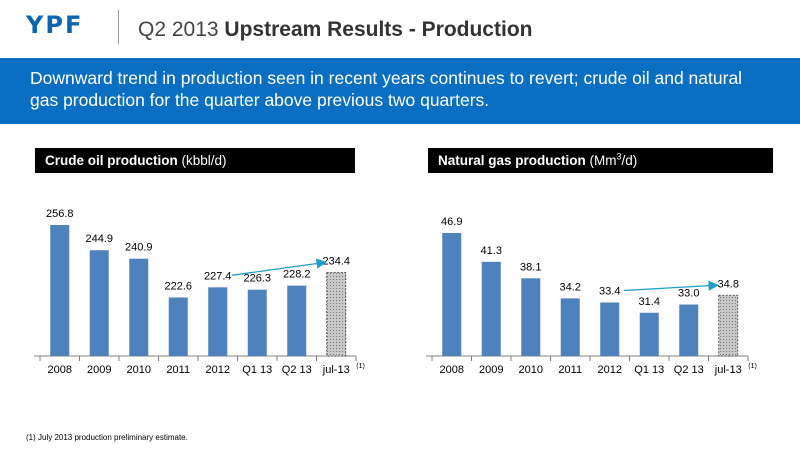 The width and height of the screenshot is (800, 450). What do you see at coordinates (297, 370) in the screenshot?
I see `oil-tick-label-6: Q2 13` at bounding box center [297, 370].